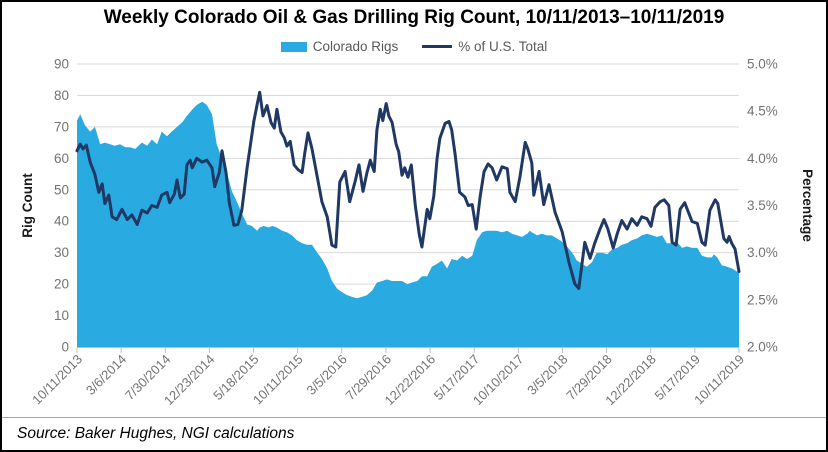 This screenshot has width=828, height=452. What do you see at coordinates (27, 205) in the screenshot?
I see `y-left-axis-title: Rig Count` at bounding box center [27, 205].